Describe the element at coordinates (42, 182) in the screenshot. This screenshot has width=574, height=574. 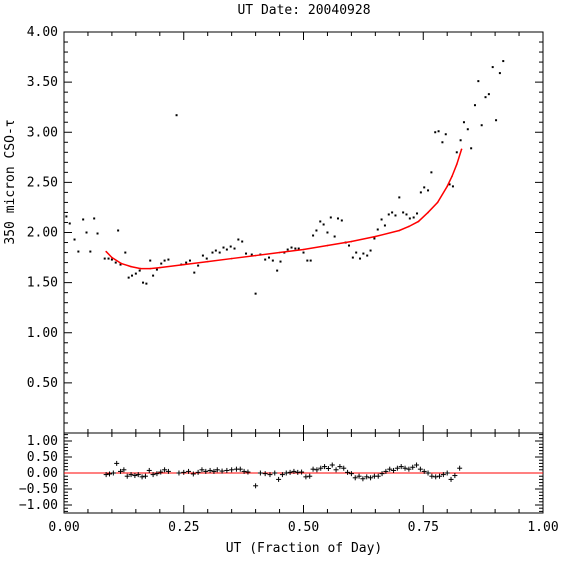
I see `top-y-tick-label: 2.50` at that location.